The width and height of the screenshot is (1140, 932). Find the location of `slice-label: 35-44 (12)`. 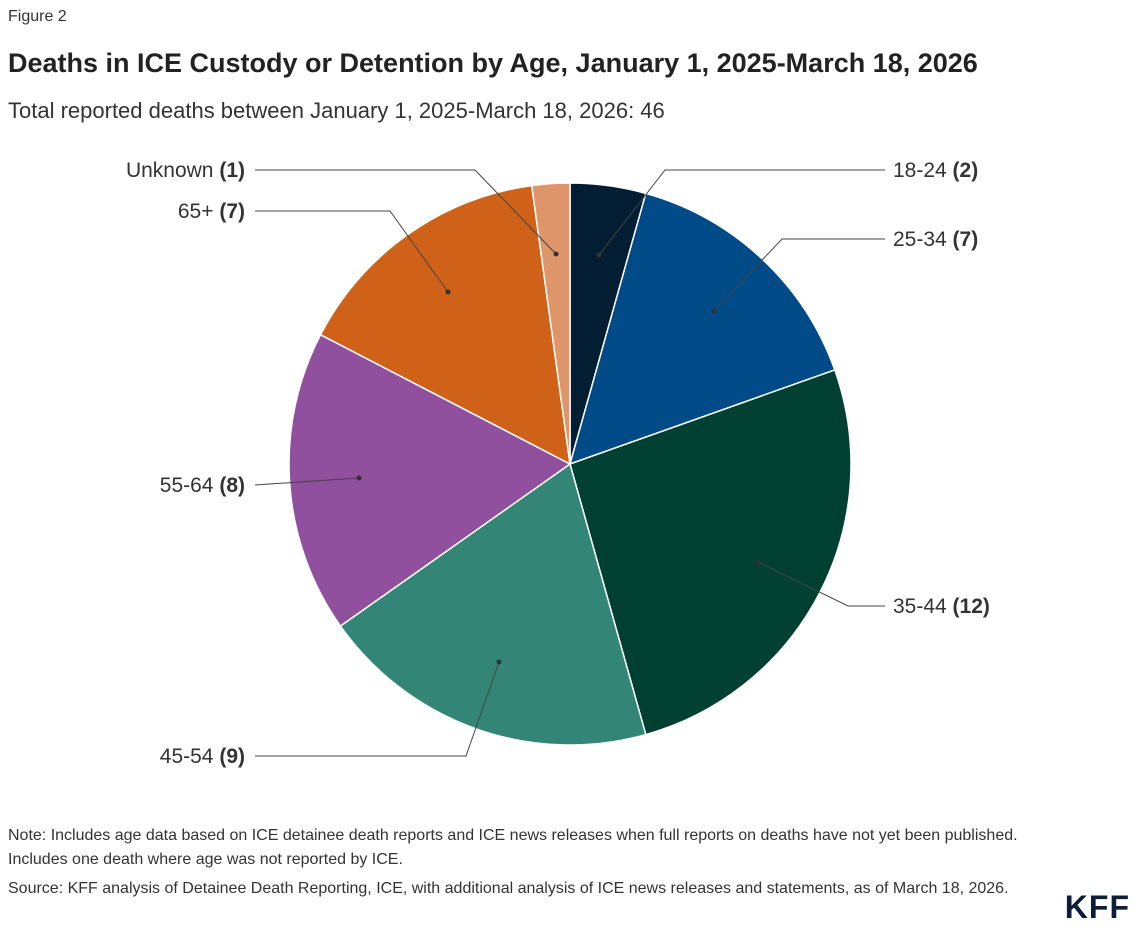

slice-label: 35-44 (12) is located at coordinates (941, 606).